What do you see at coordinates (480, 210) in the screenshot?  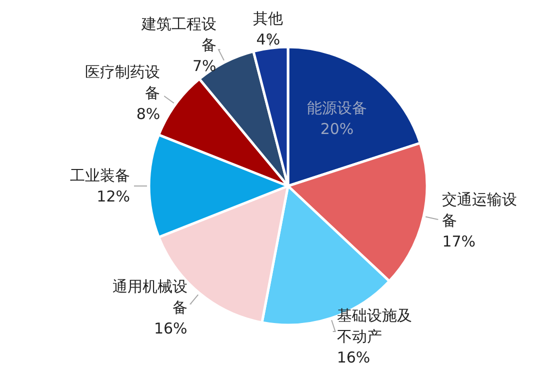 I see `slice-label: 交通运输设备` at bounding box center [480, 210].